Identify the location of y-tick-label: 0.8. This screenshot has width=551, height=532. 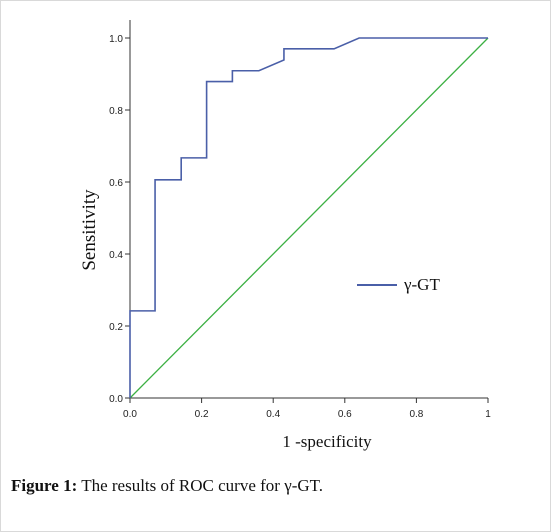
(116, 111).